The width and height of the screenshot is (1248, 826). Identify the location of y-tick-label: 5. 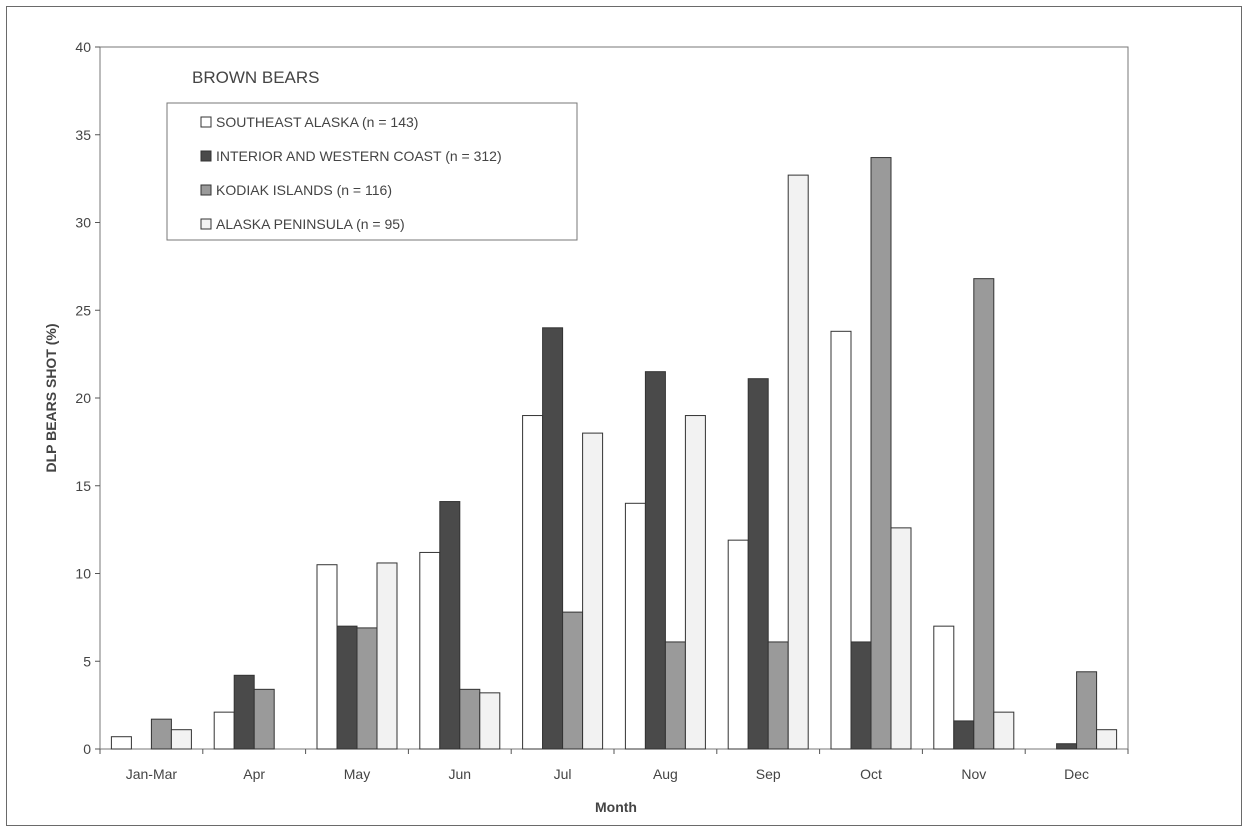
(87, 661).